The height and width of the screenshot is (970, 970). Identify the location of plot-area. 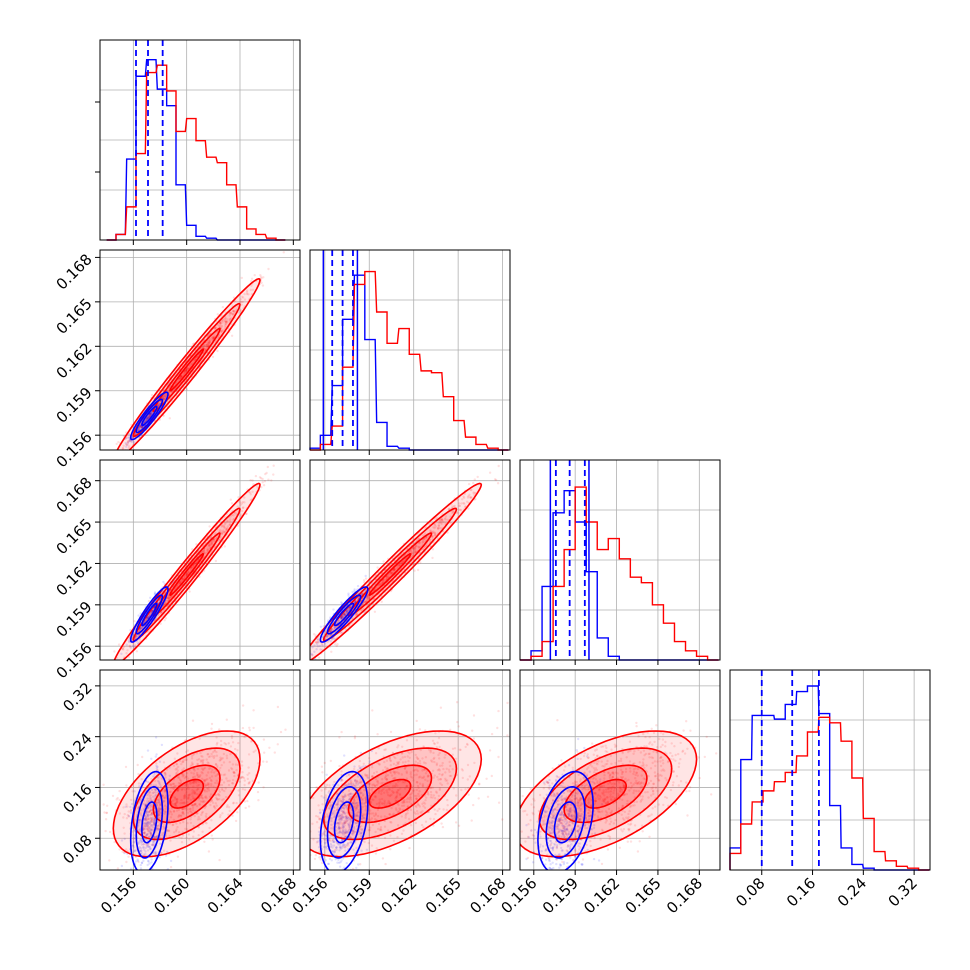
(194, 790).